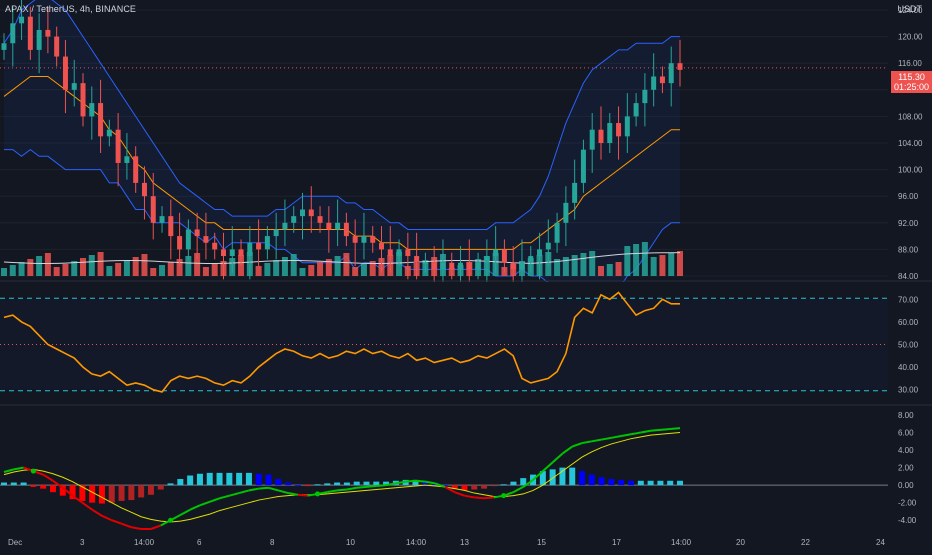  Describe the element at coordinates (144, 542) in the screenshot. I see `time-axis-label: 14:00` at that location.